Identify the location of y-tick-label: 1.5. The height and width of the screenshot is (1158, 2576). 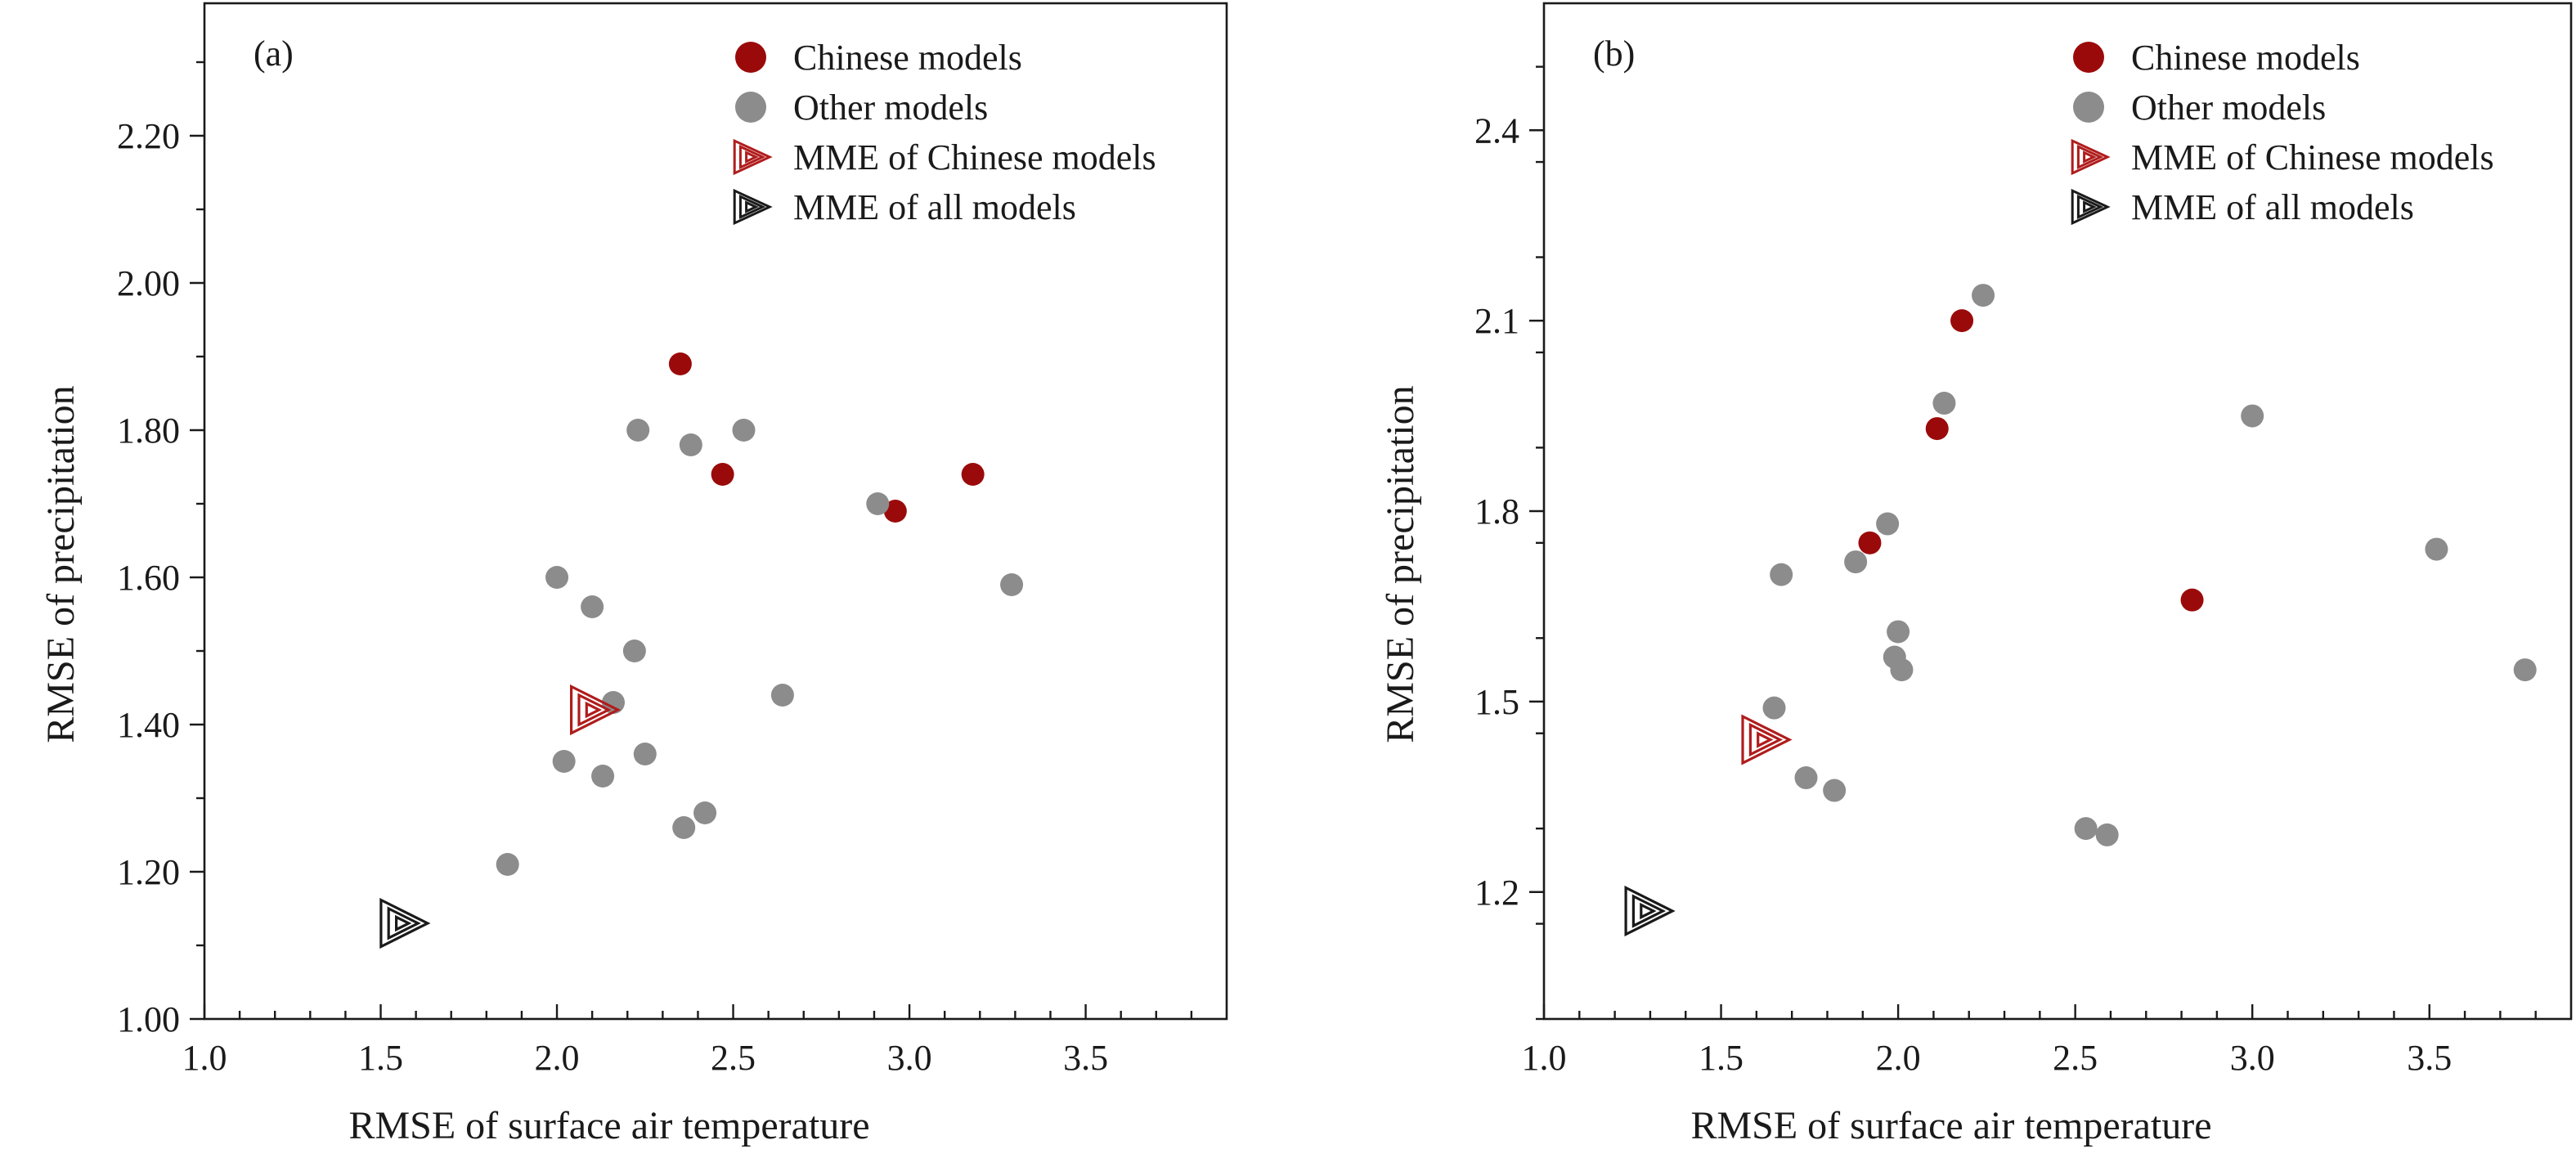
(1496, 702).